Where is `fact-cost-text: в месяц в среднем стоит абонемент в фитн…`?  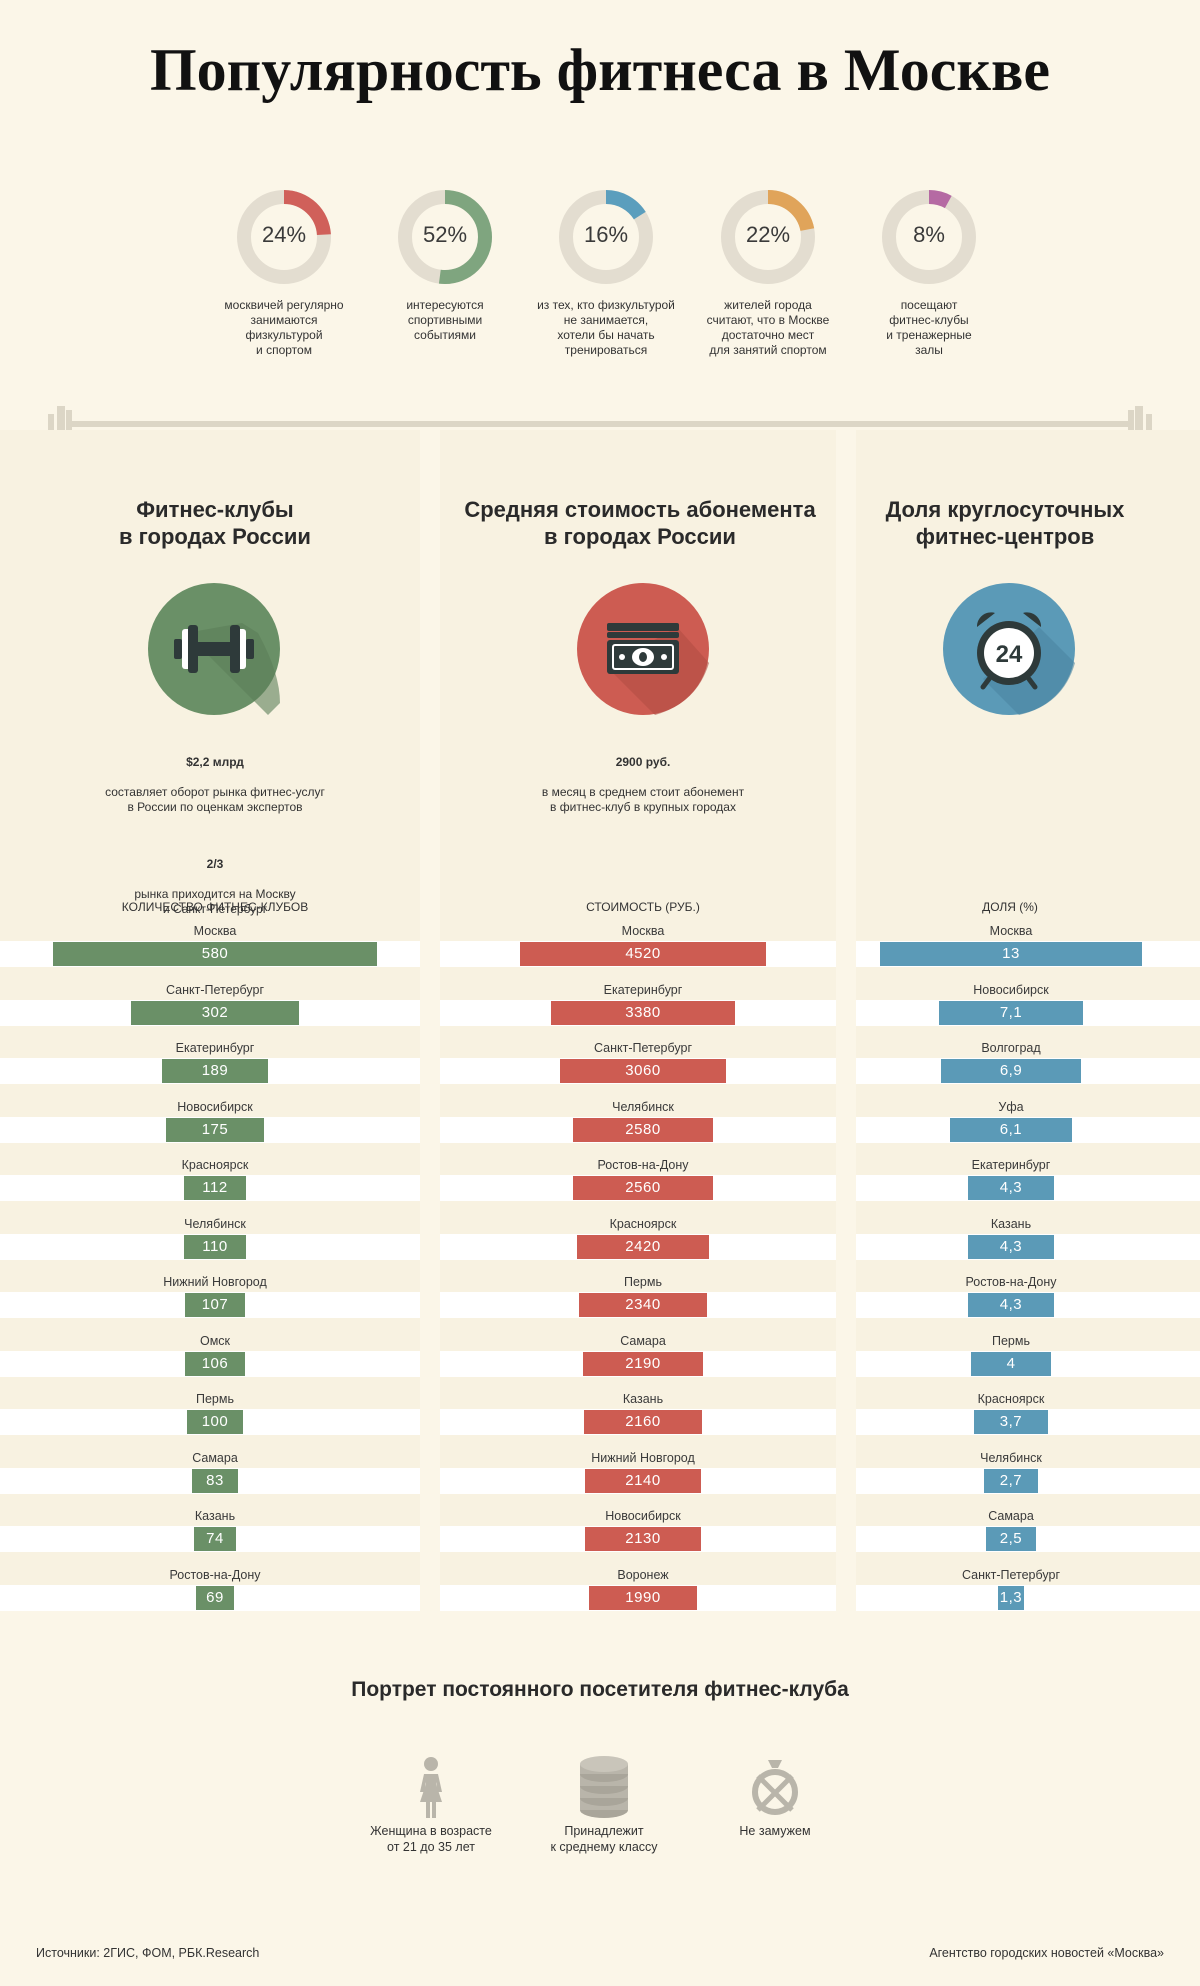
fact-cost-text: в месяц в среднем стоит абонемент в фитн… is located at coordinates (643, 799).